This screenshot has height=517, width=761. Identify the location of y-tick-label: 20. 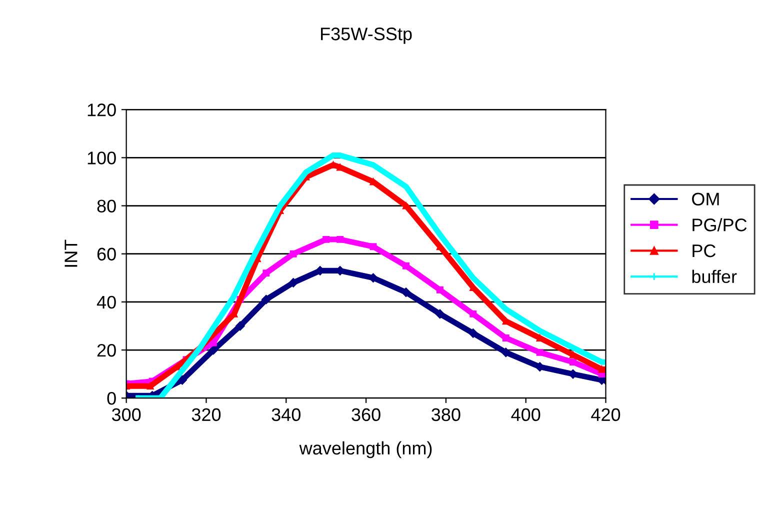
(106, 350).